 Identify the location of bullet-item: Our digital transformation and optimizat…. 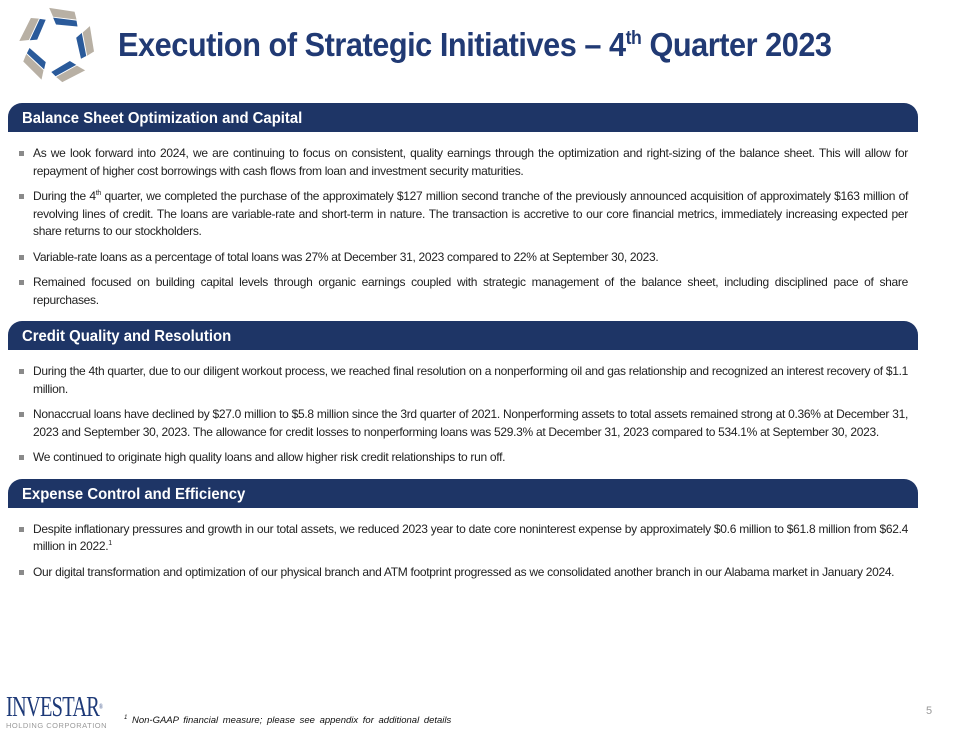
(470, 573).